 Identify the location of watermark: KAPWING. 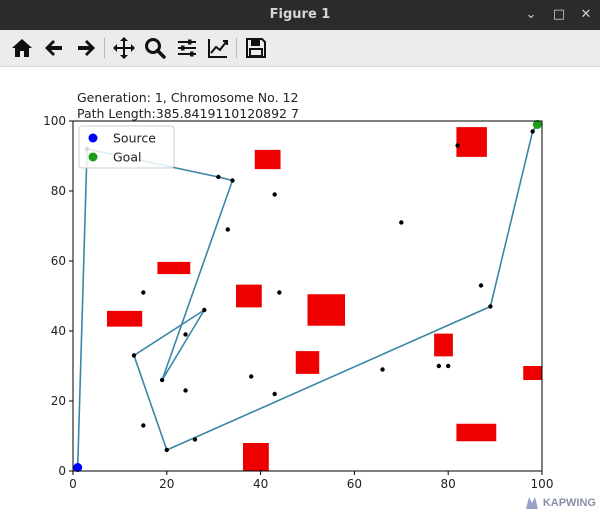
(560, 503).